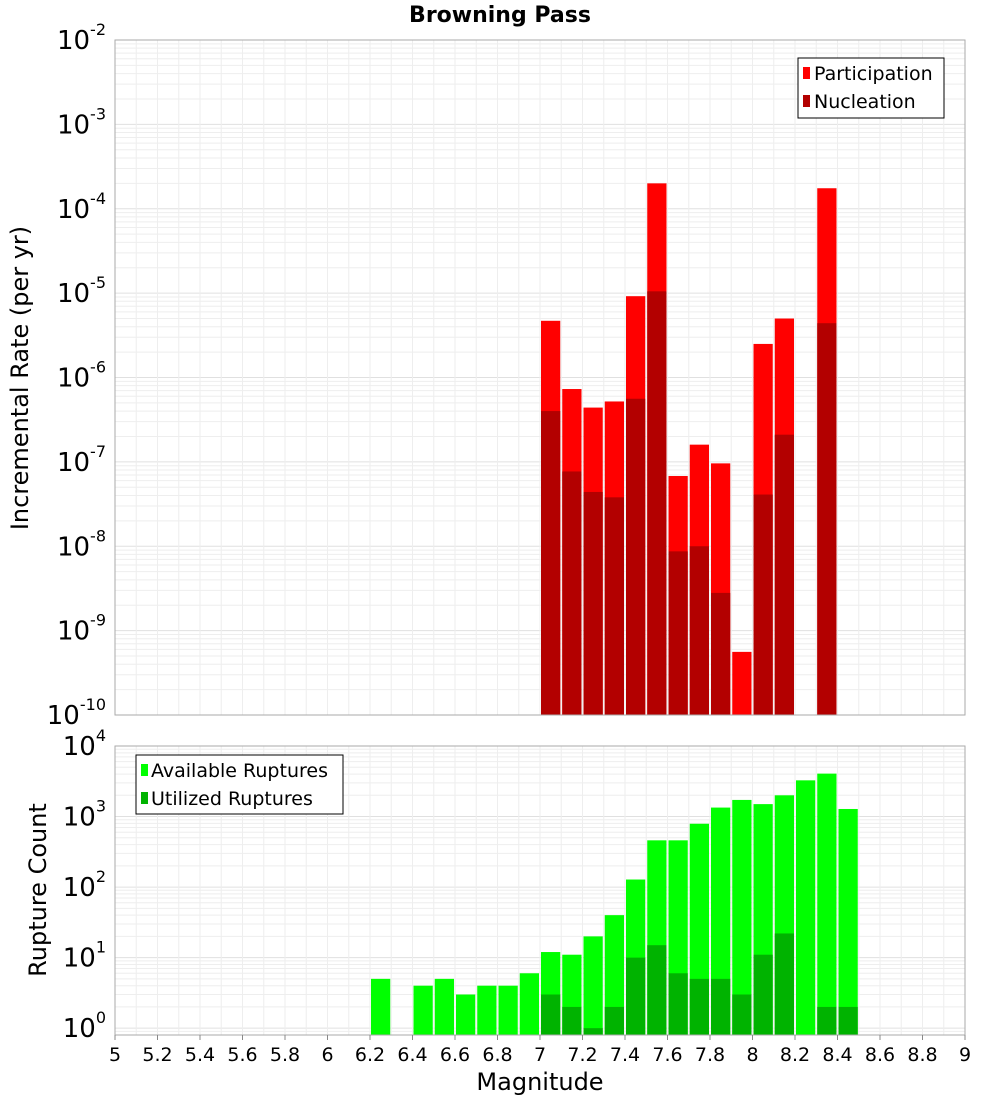 This screenshot has height=1100, width=1000. Describe the element at coordinates (157, 1055) in the screenshot. I see `x-tick-label: 5.2` at that location.